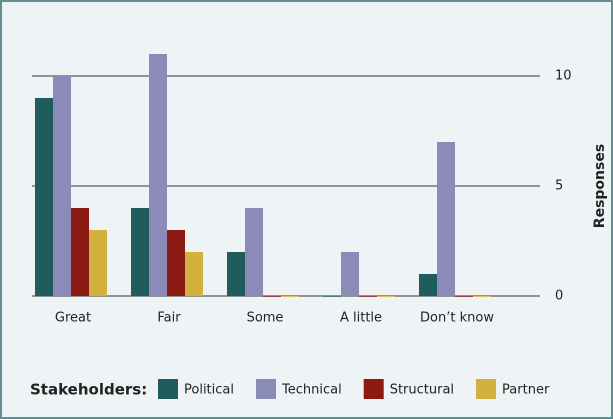 The width and height of the screenshot is (613, 419). What do you see at coordinates (559, 296) in the screenshot?
I see `y-tick-label: 0` at bounding box center [559, 296].